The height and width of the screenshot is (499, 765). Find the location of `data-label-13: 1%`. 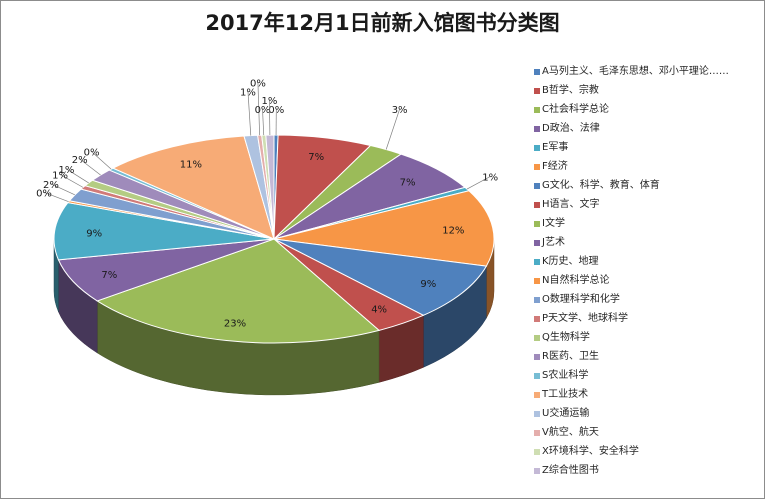

data-label-13: 1% is located at coordinates (60, 175).